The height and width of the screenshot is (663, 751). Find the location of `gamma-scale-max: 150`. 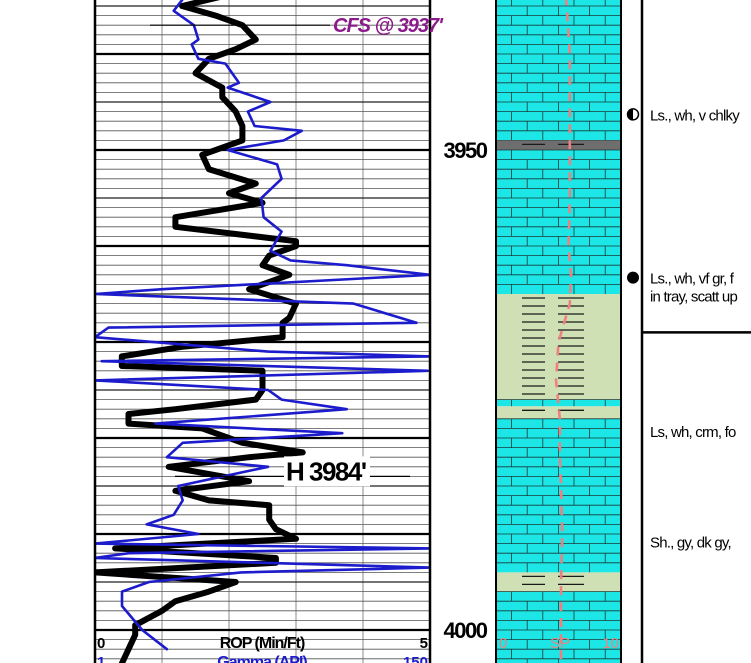

gamma-scale-max: 150 is located at coordinates (415, 658).